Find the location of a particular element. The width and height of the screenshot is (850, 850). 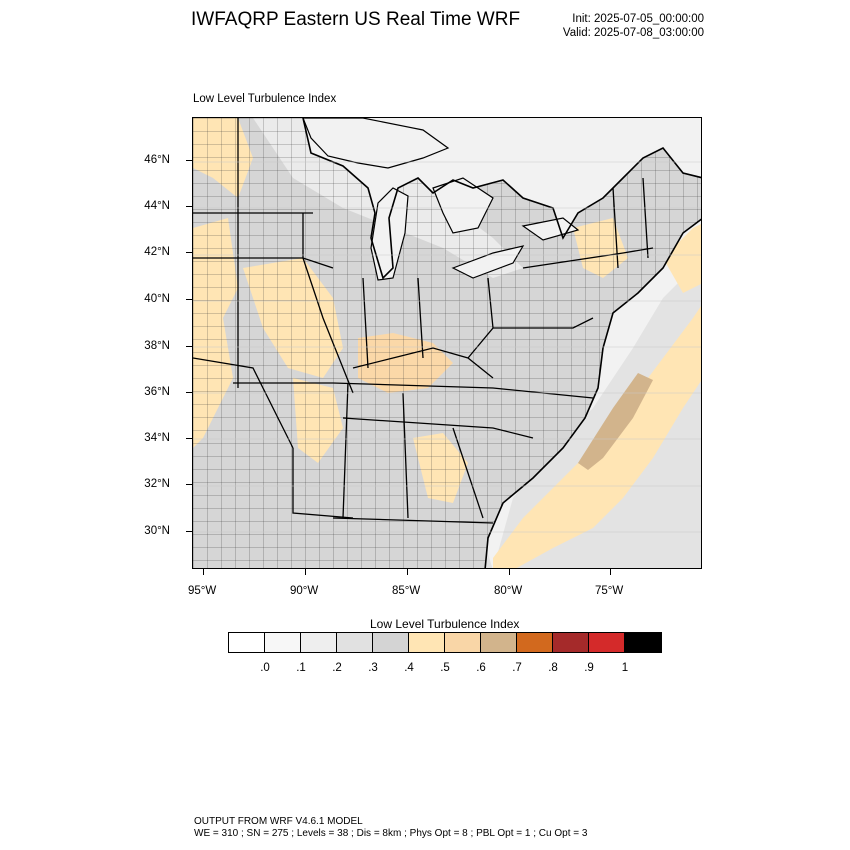

ocean-gray-zone is located at coordinates (597, 414).